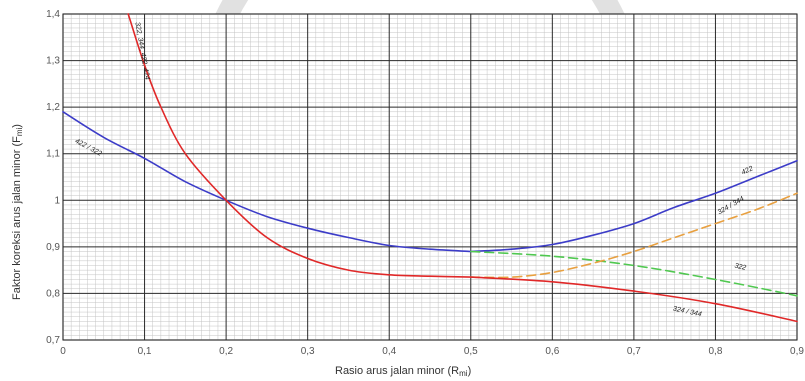 This screenshot has width=805, height=381. I want to click on x-axis-title: Rasio arus jalan minor (Rmi), so click(403, 371).